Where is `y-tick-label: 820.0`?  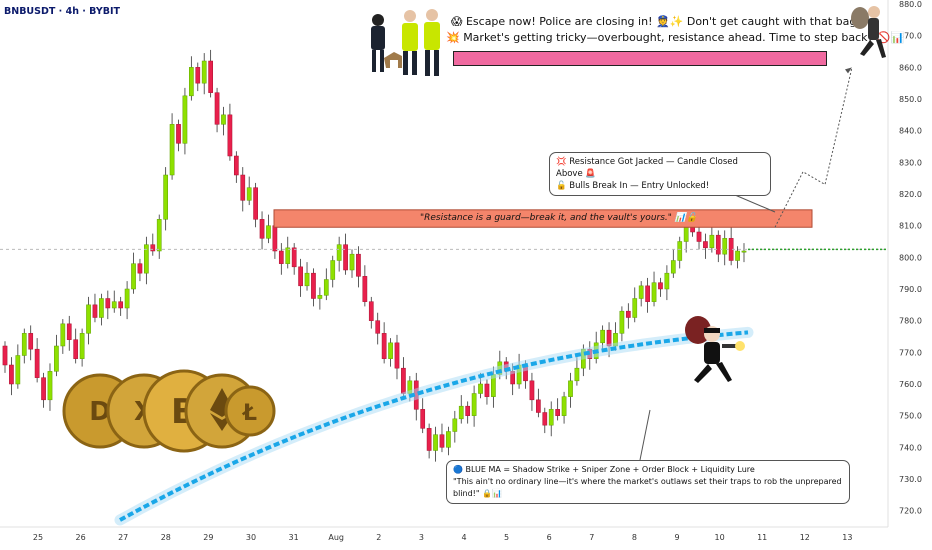
y-tick-label: 820.0 is located at coordinates (910, 194).